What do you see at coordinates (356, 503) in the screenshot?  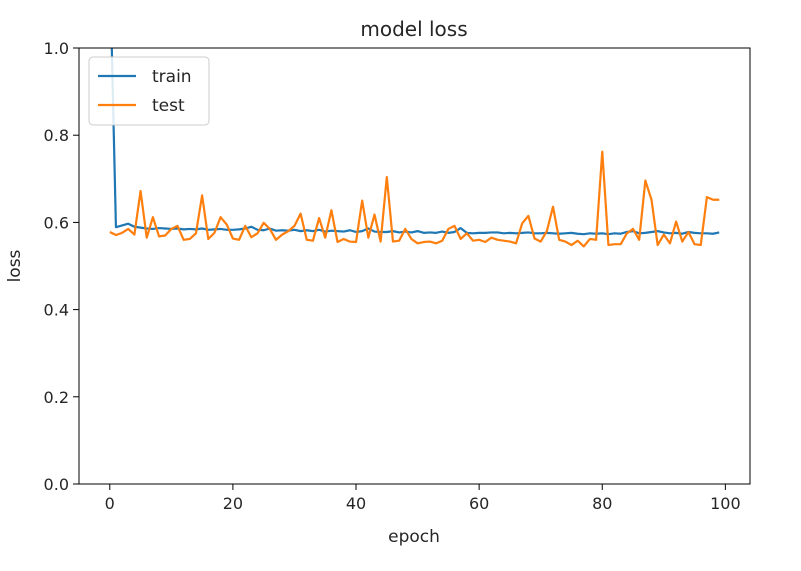 I see `x-tick-label: 40` at bounding box center [356, 503].